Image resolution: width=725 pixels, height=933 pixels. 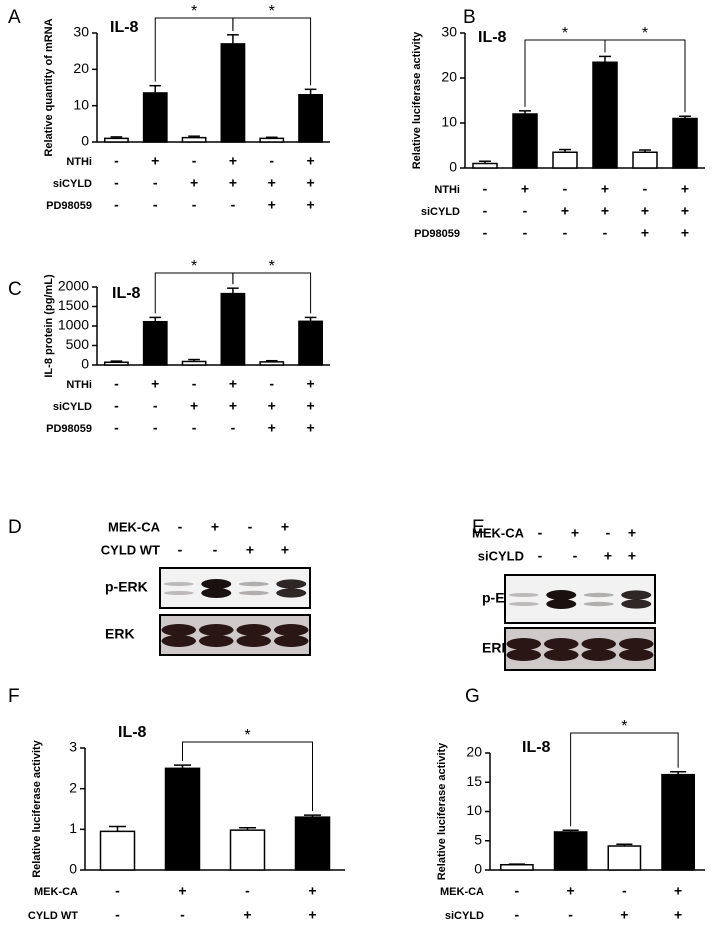 I want to click on panel-label: A, so click(x=14, y=17).